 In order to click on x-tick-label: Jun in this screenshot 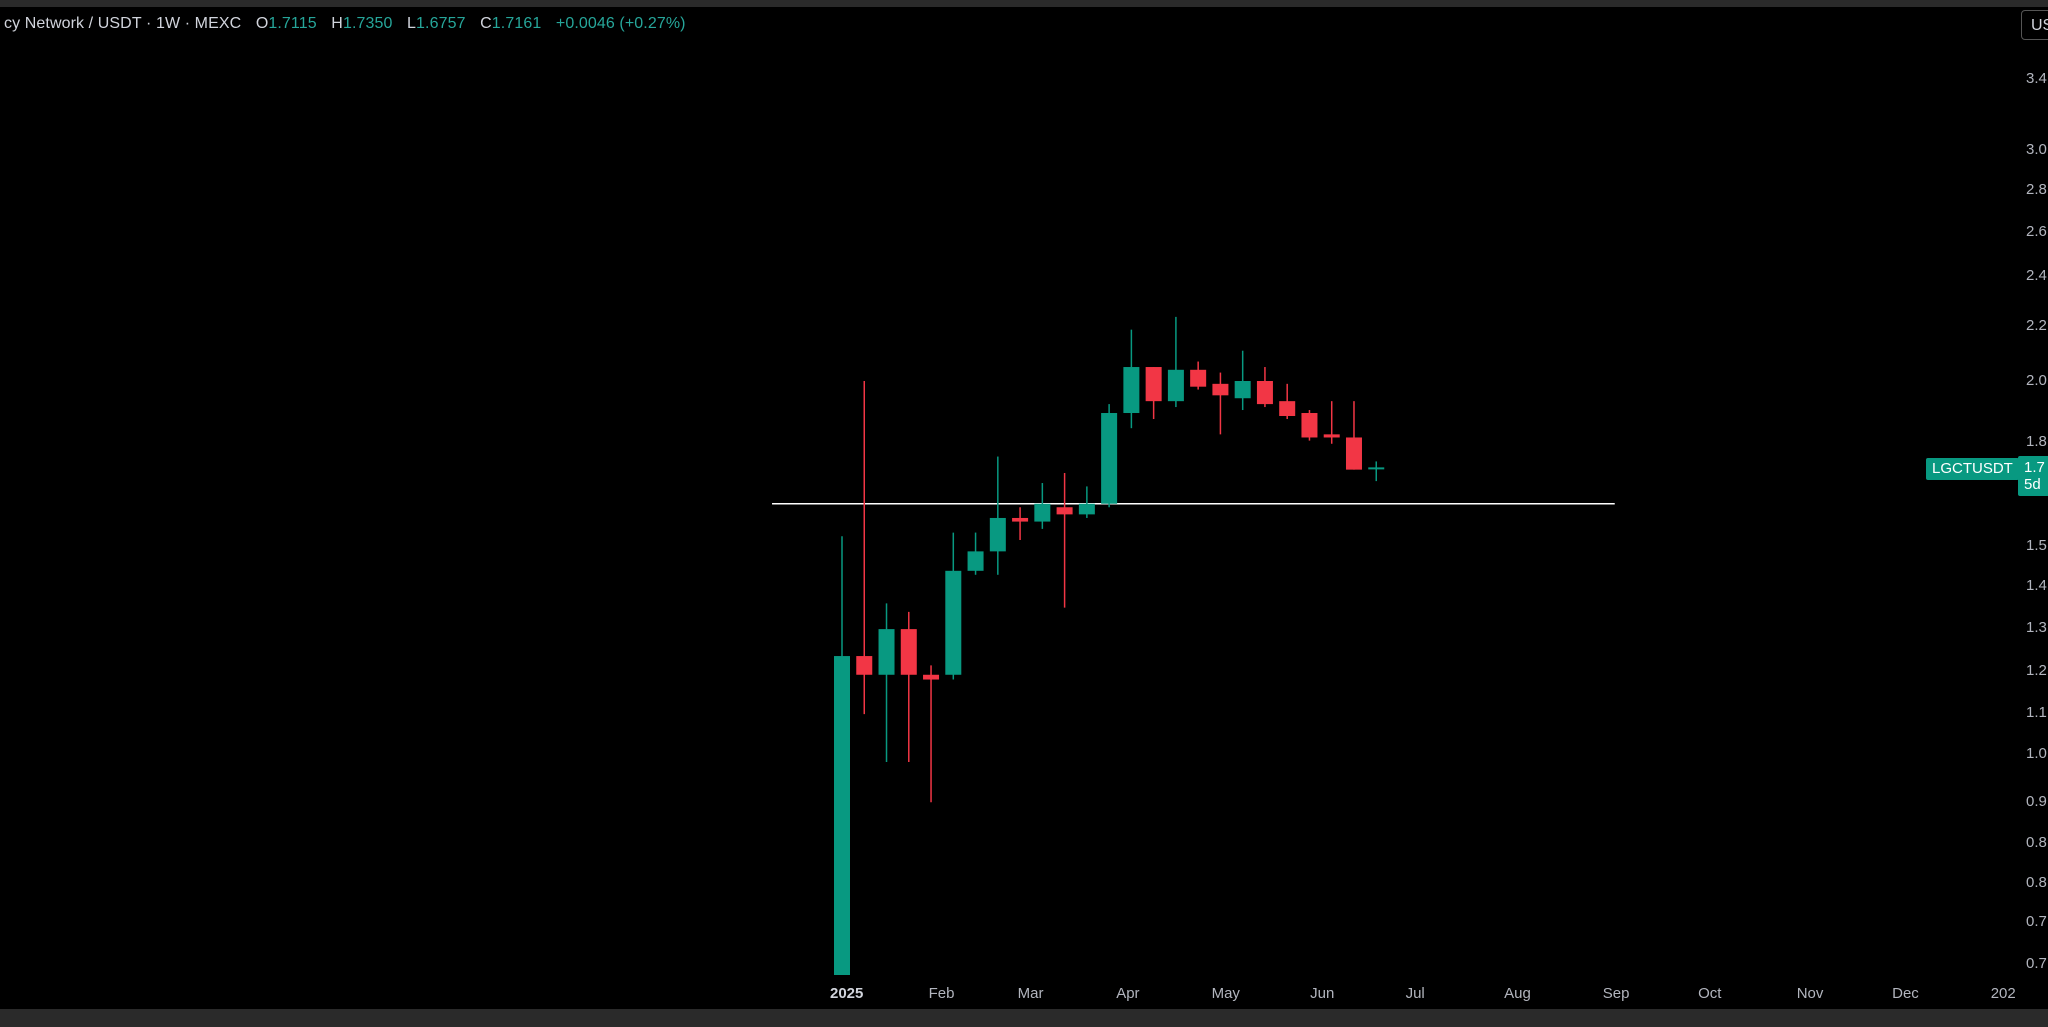, I will do `click(1322, 993)`.